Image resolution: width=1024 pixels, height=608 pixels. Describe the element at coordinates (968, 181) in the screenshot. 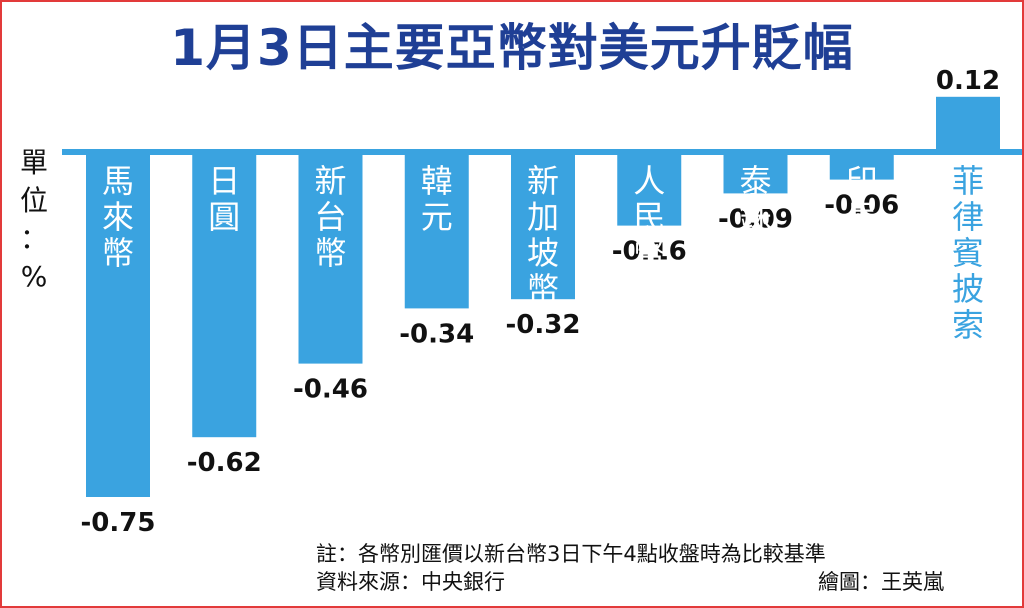

I see `category-label-char: 菲` at that location.